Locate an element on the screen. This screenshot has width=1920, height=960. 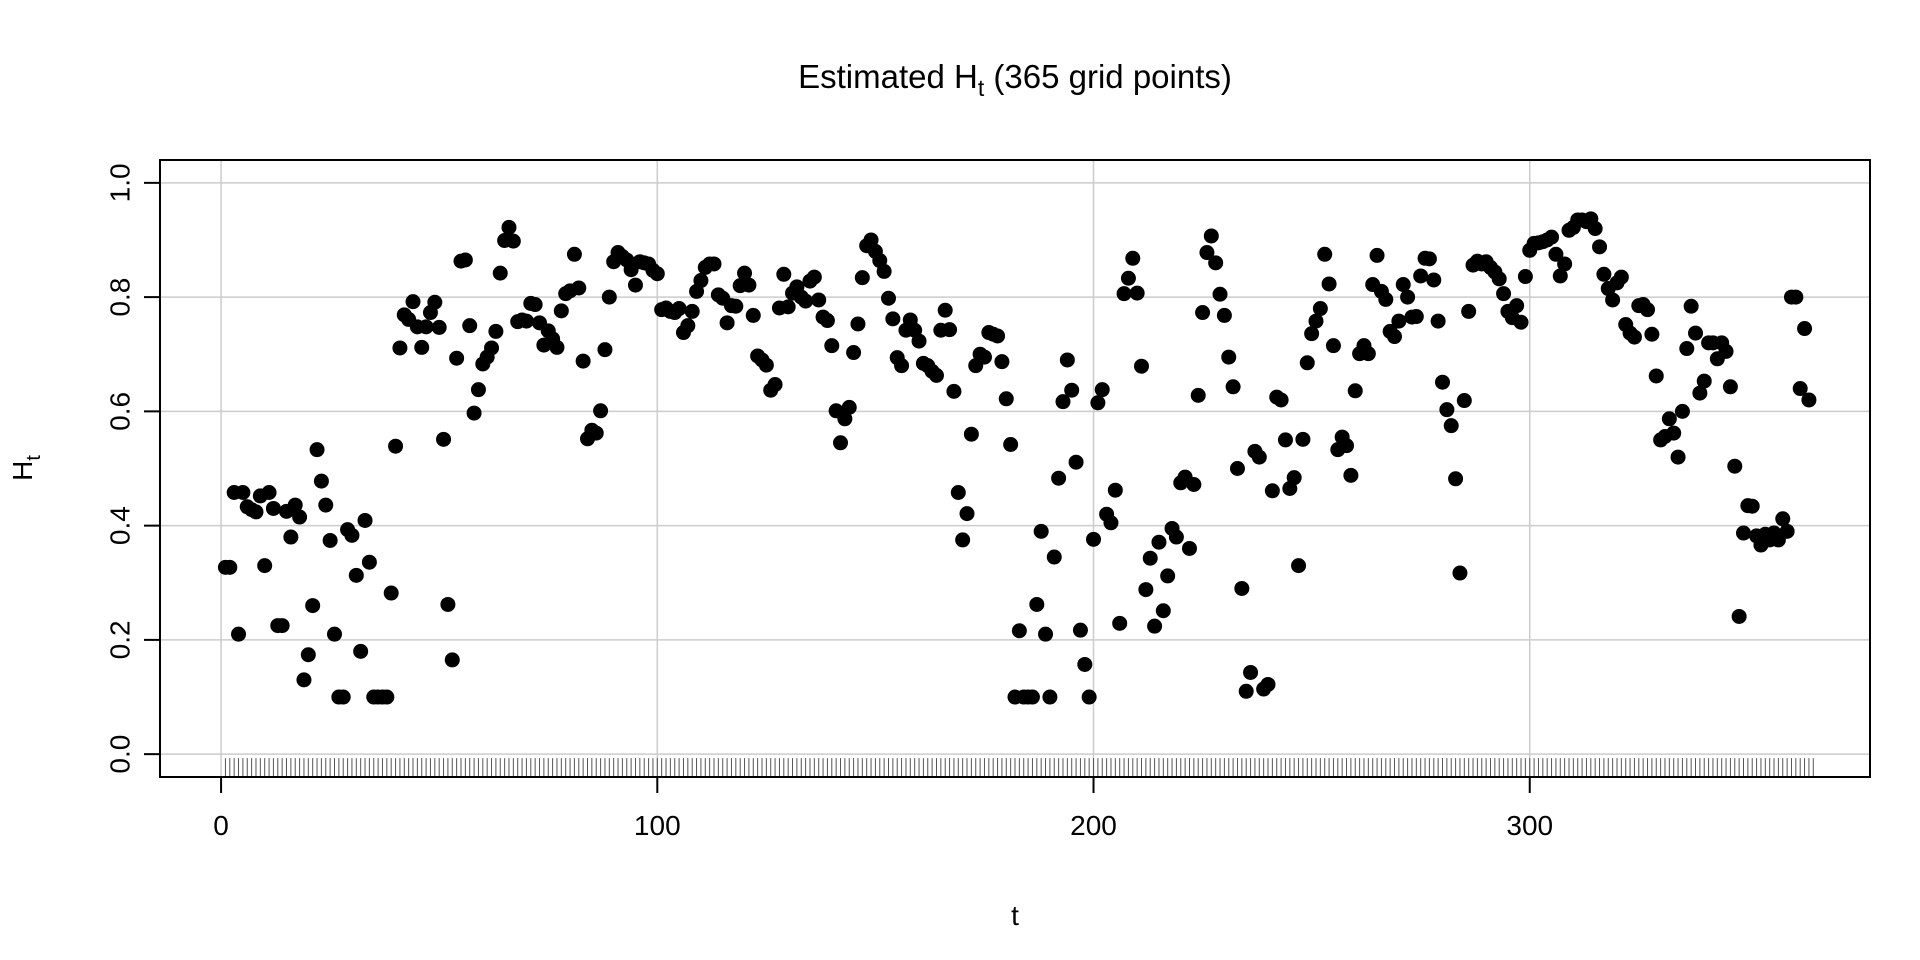
y-axis-label: Ht is located at coordinates (26, 468).